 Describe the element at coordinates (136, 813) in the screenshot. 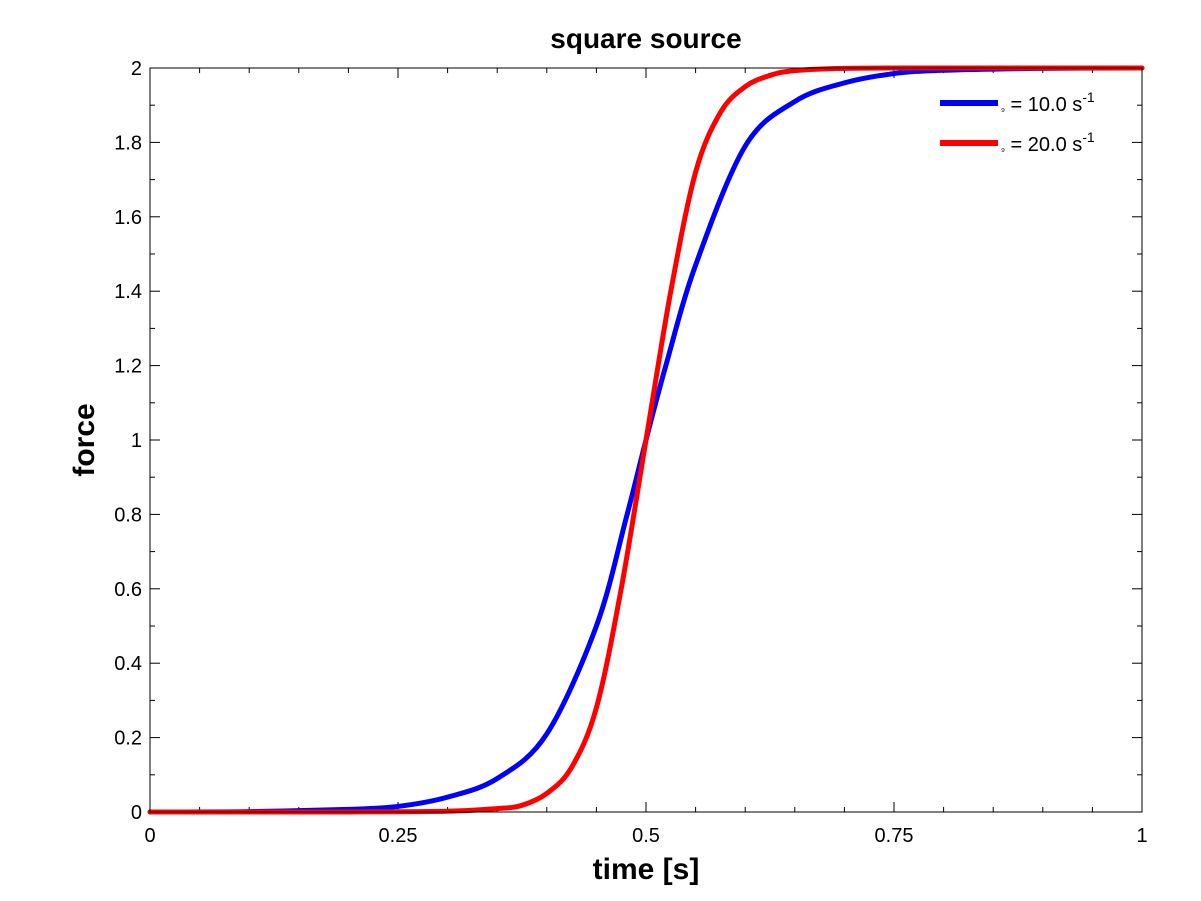

I see `y-tick-label: 0` at that location.